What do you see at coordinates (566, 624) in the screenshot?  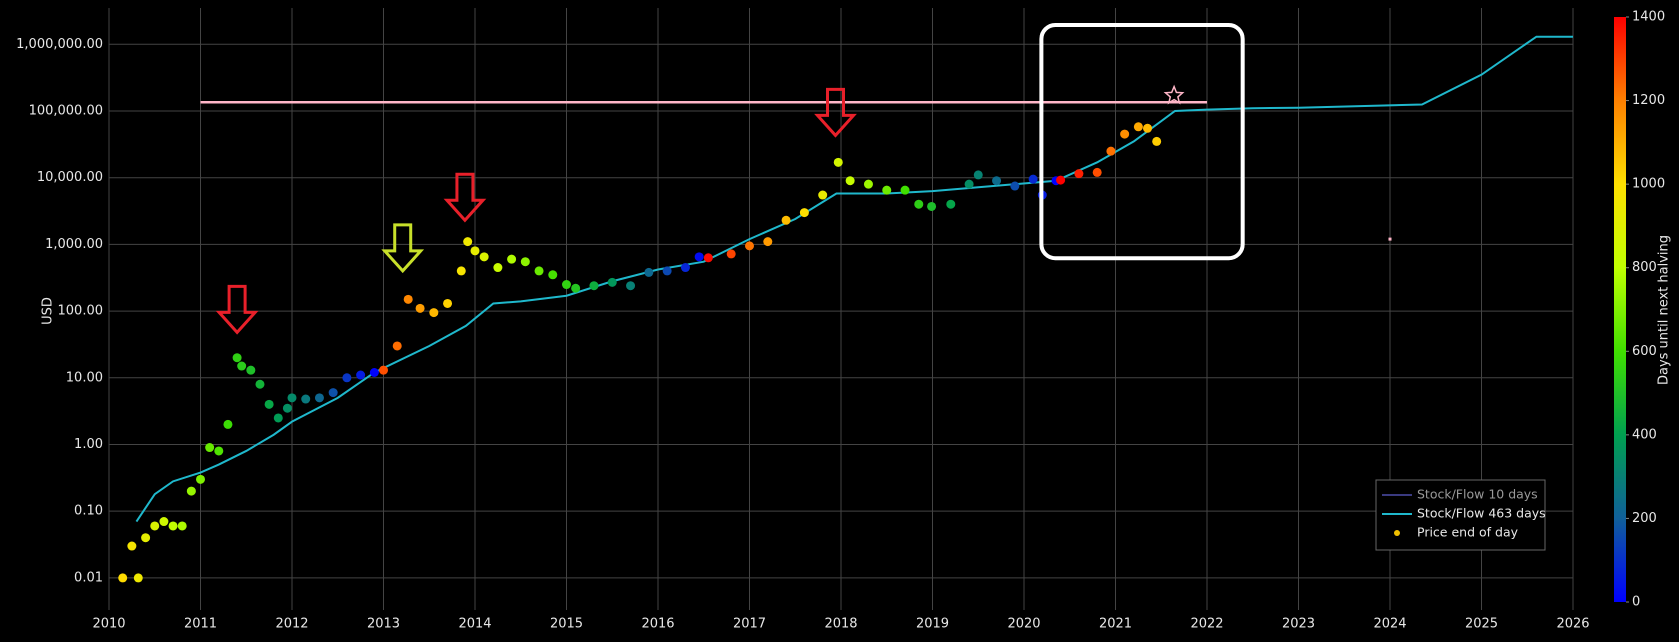 I see `x-tick-label: 2015` at bounding box center [566, 624].